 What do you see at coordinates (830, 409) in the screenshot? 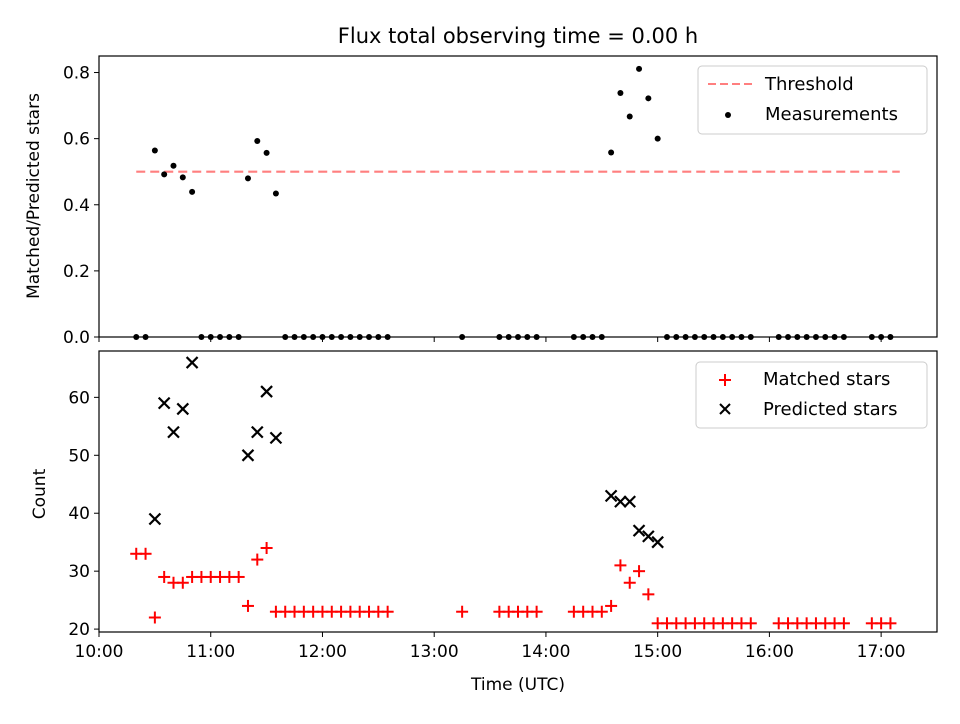
I see `legend-predicted-label: Predicted stars` at bounding box center [830, 409].